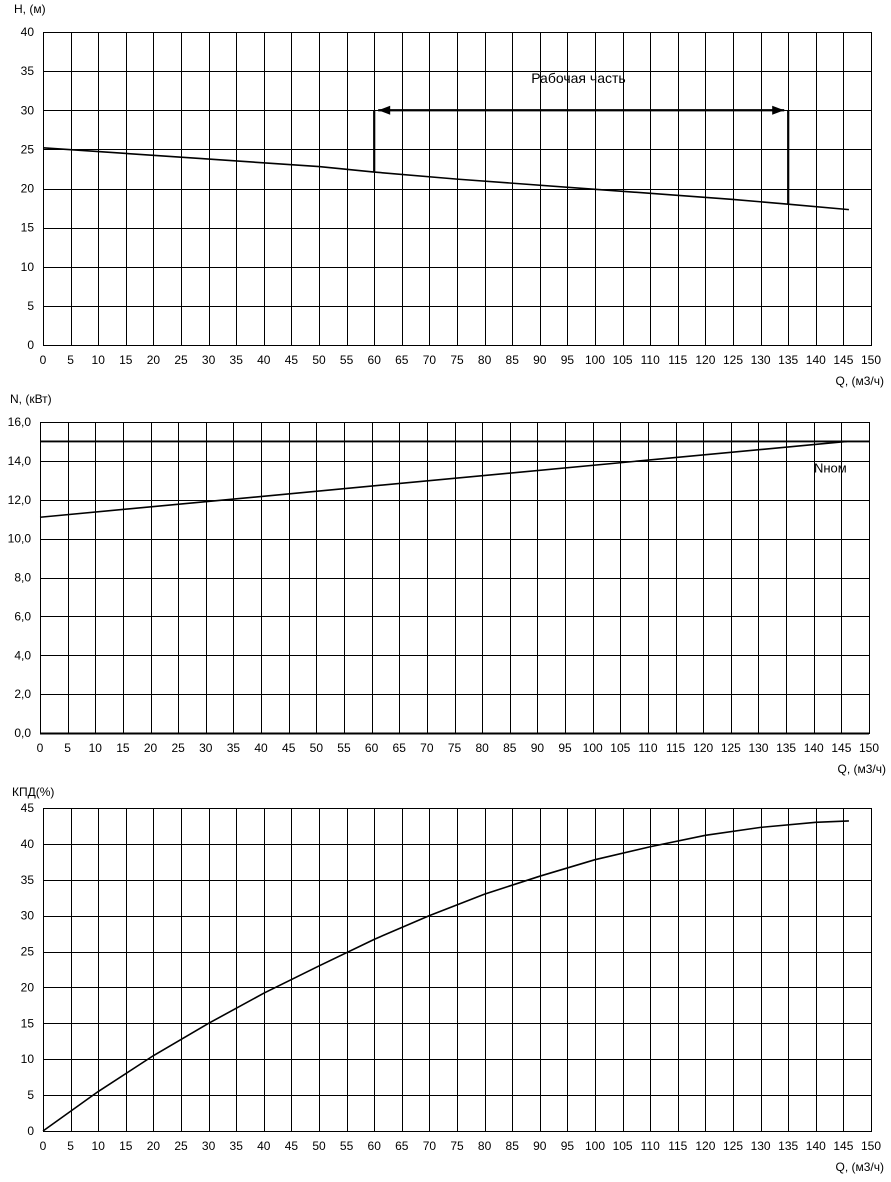 The width and height of the screenshot is (891, 1182). I want to click on arrow-head-right, so click(778, 110).